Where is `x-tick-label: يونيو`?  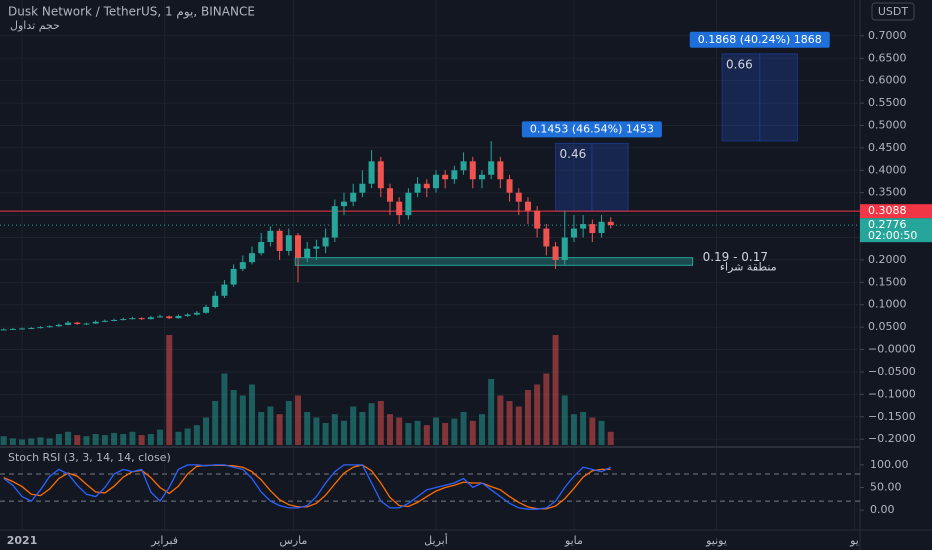 x-tick-label: يونيو is located at coordinates (716, 540).